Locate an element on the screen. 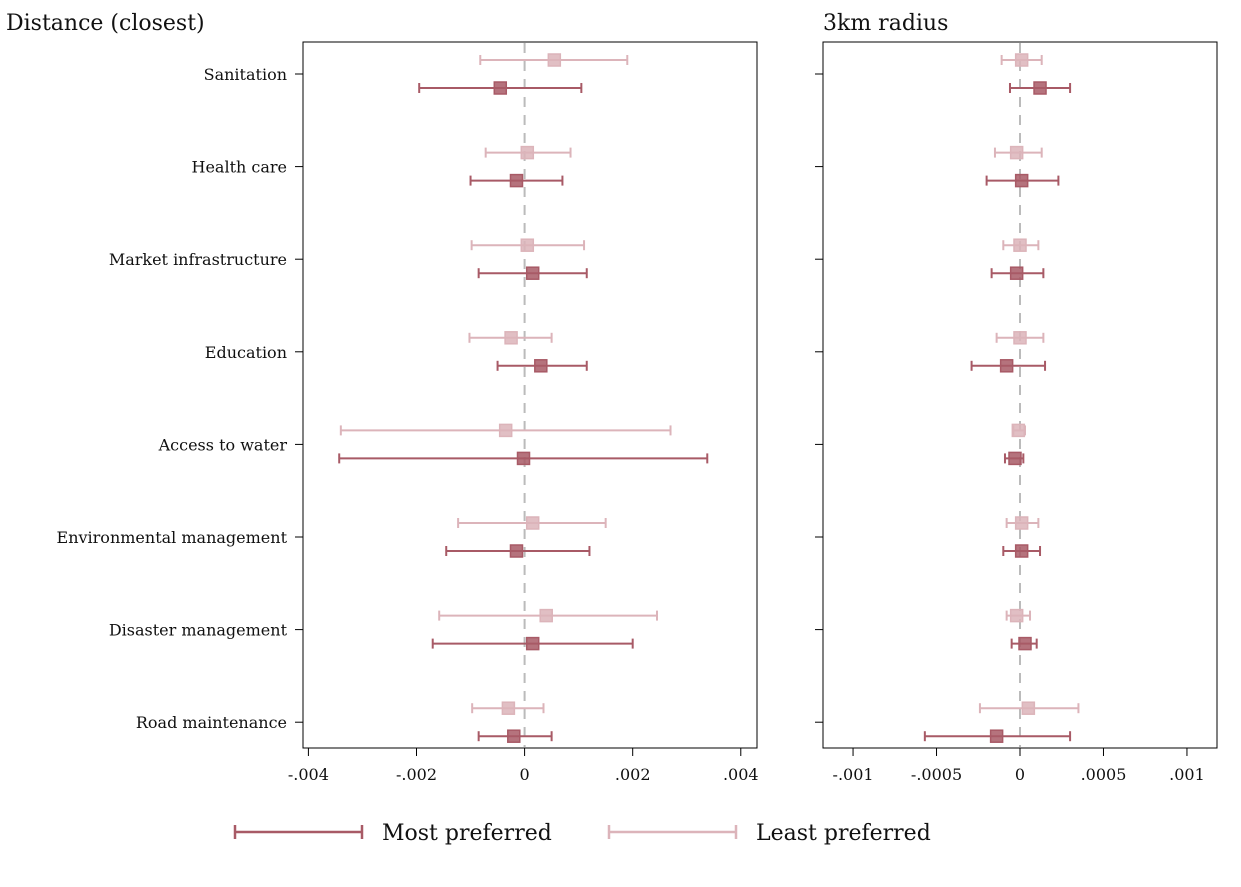  panel-title: Distance (closest) is located at coordinates (105, 23).